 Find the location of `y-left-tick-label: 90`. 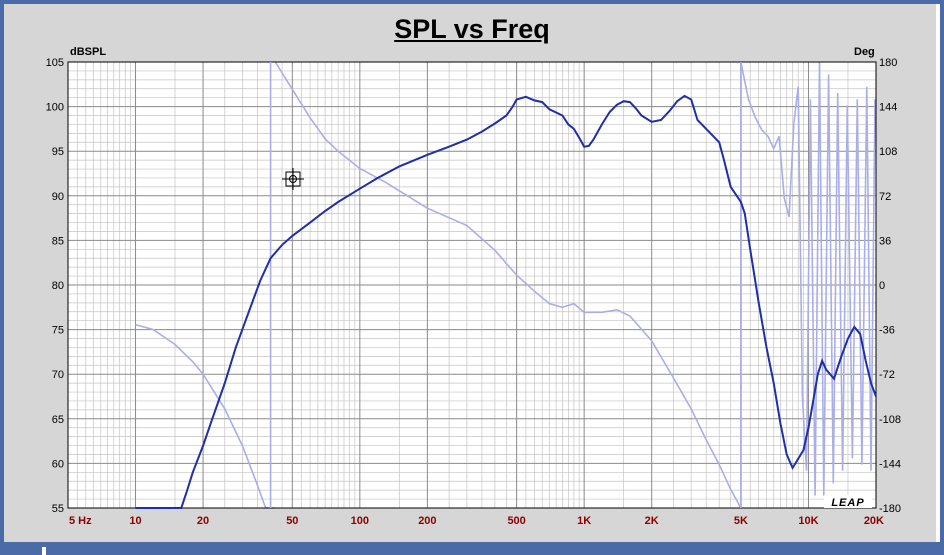

y-left-tick-label: 90 is located at coordinates (58, 197).